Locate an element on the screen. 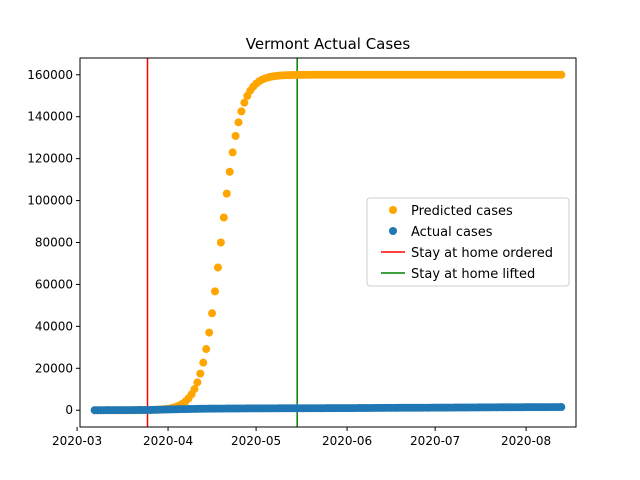  y-tick-label: 120000 is located at coordinates (50, 159).